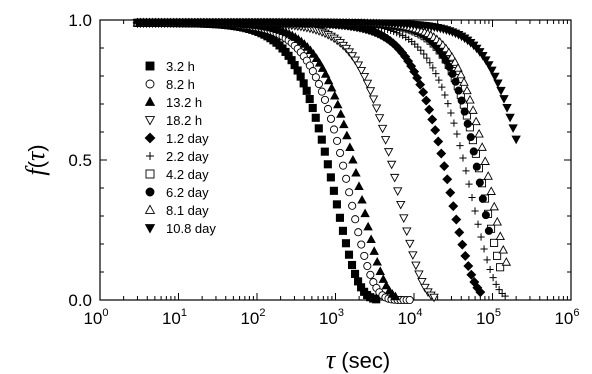  What do you see at coordinates (170, 66) in the screenshot?
I see `legend-item: 3.2 h` at bounding box center [170, 66].